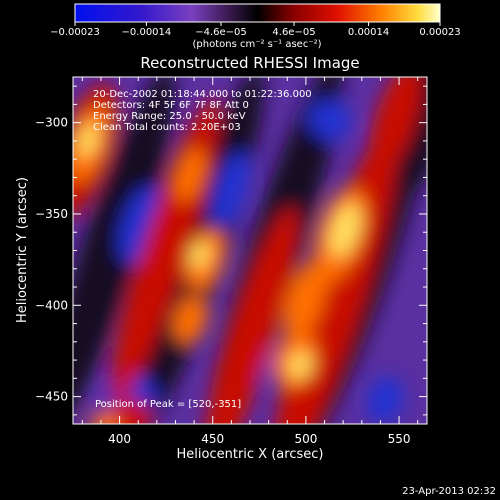 This screenshot has height=500, width=500. What do you see at coordinates (168, 404) in the screenshot?
I see `annotation-peak-position: Position of Peak = [520,-351]` at bounding box center [168, 404].